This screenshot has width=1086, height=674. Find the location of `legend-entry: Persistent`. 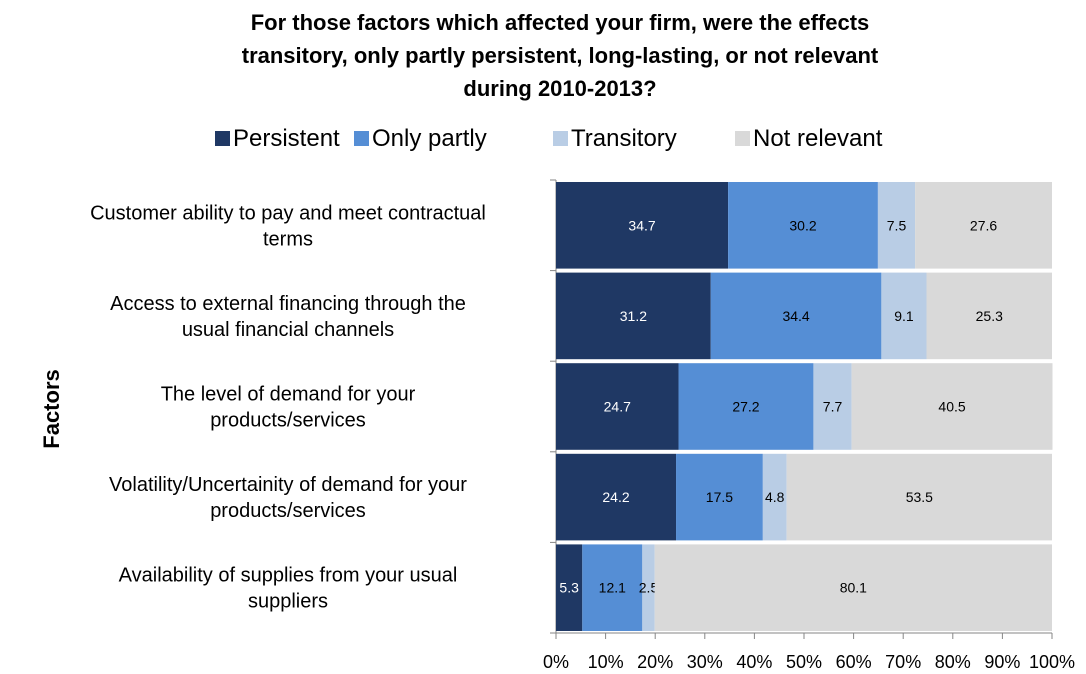

legend-entry: Persistent is located at coordinates (277, 138).